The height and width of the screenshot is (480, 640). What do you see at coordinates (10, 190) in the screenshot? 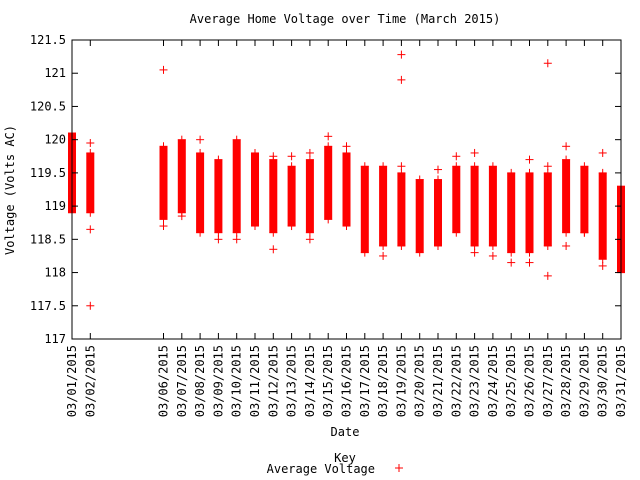
I see `y-axis-label: Voltage (Volts AC)` at bounding box center [10, 190].